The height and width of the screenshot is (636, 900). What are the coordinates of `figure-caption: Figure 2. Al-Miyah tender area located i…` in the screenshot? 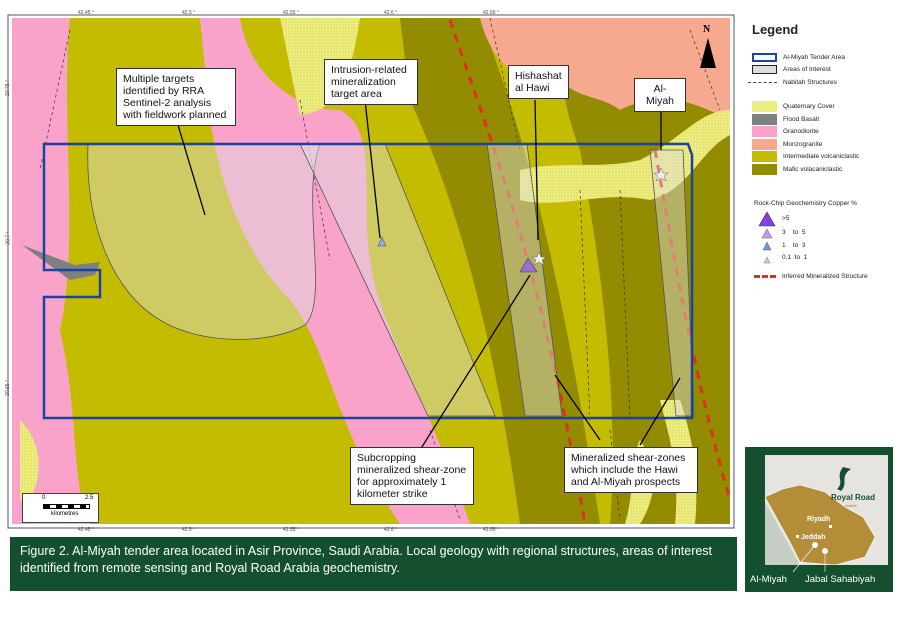 It's located at (373, 564).